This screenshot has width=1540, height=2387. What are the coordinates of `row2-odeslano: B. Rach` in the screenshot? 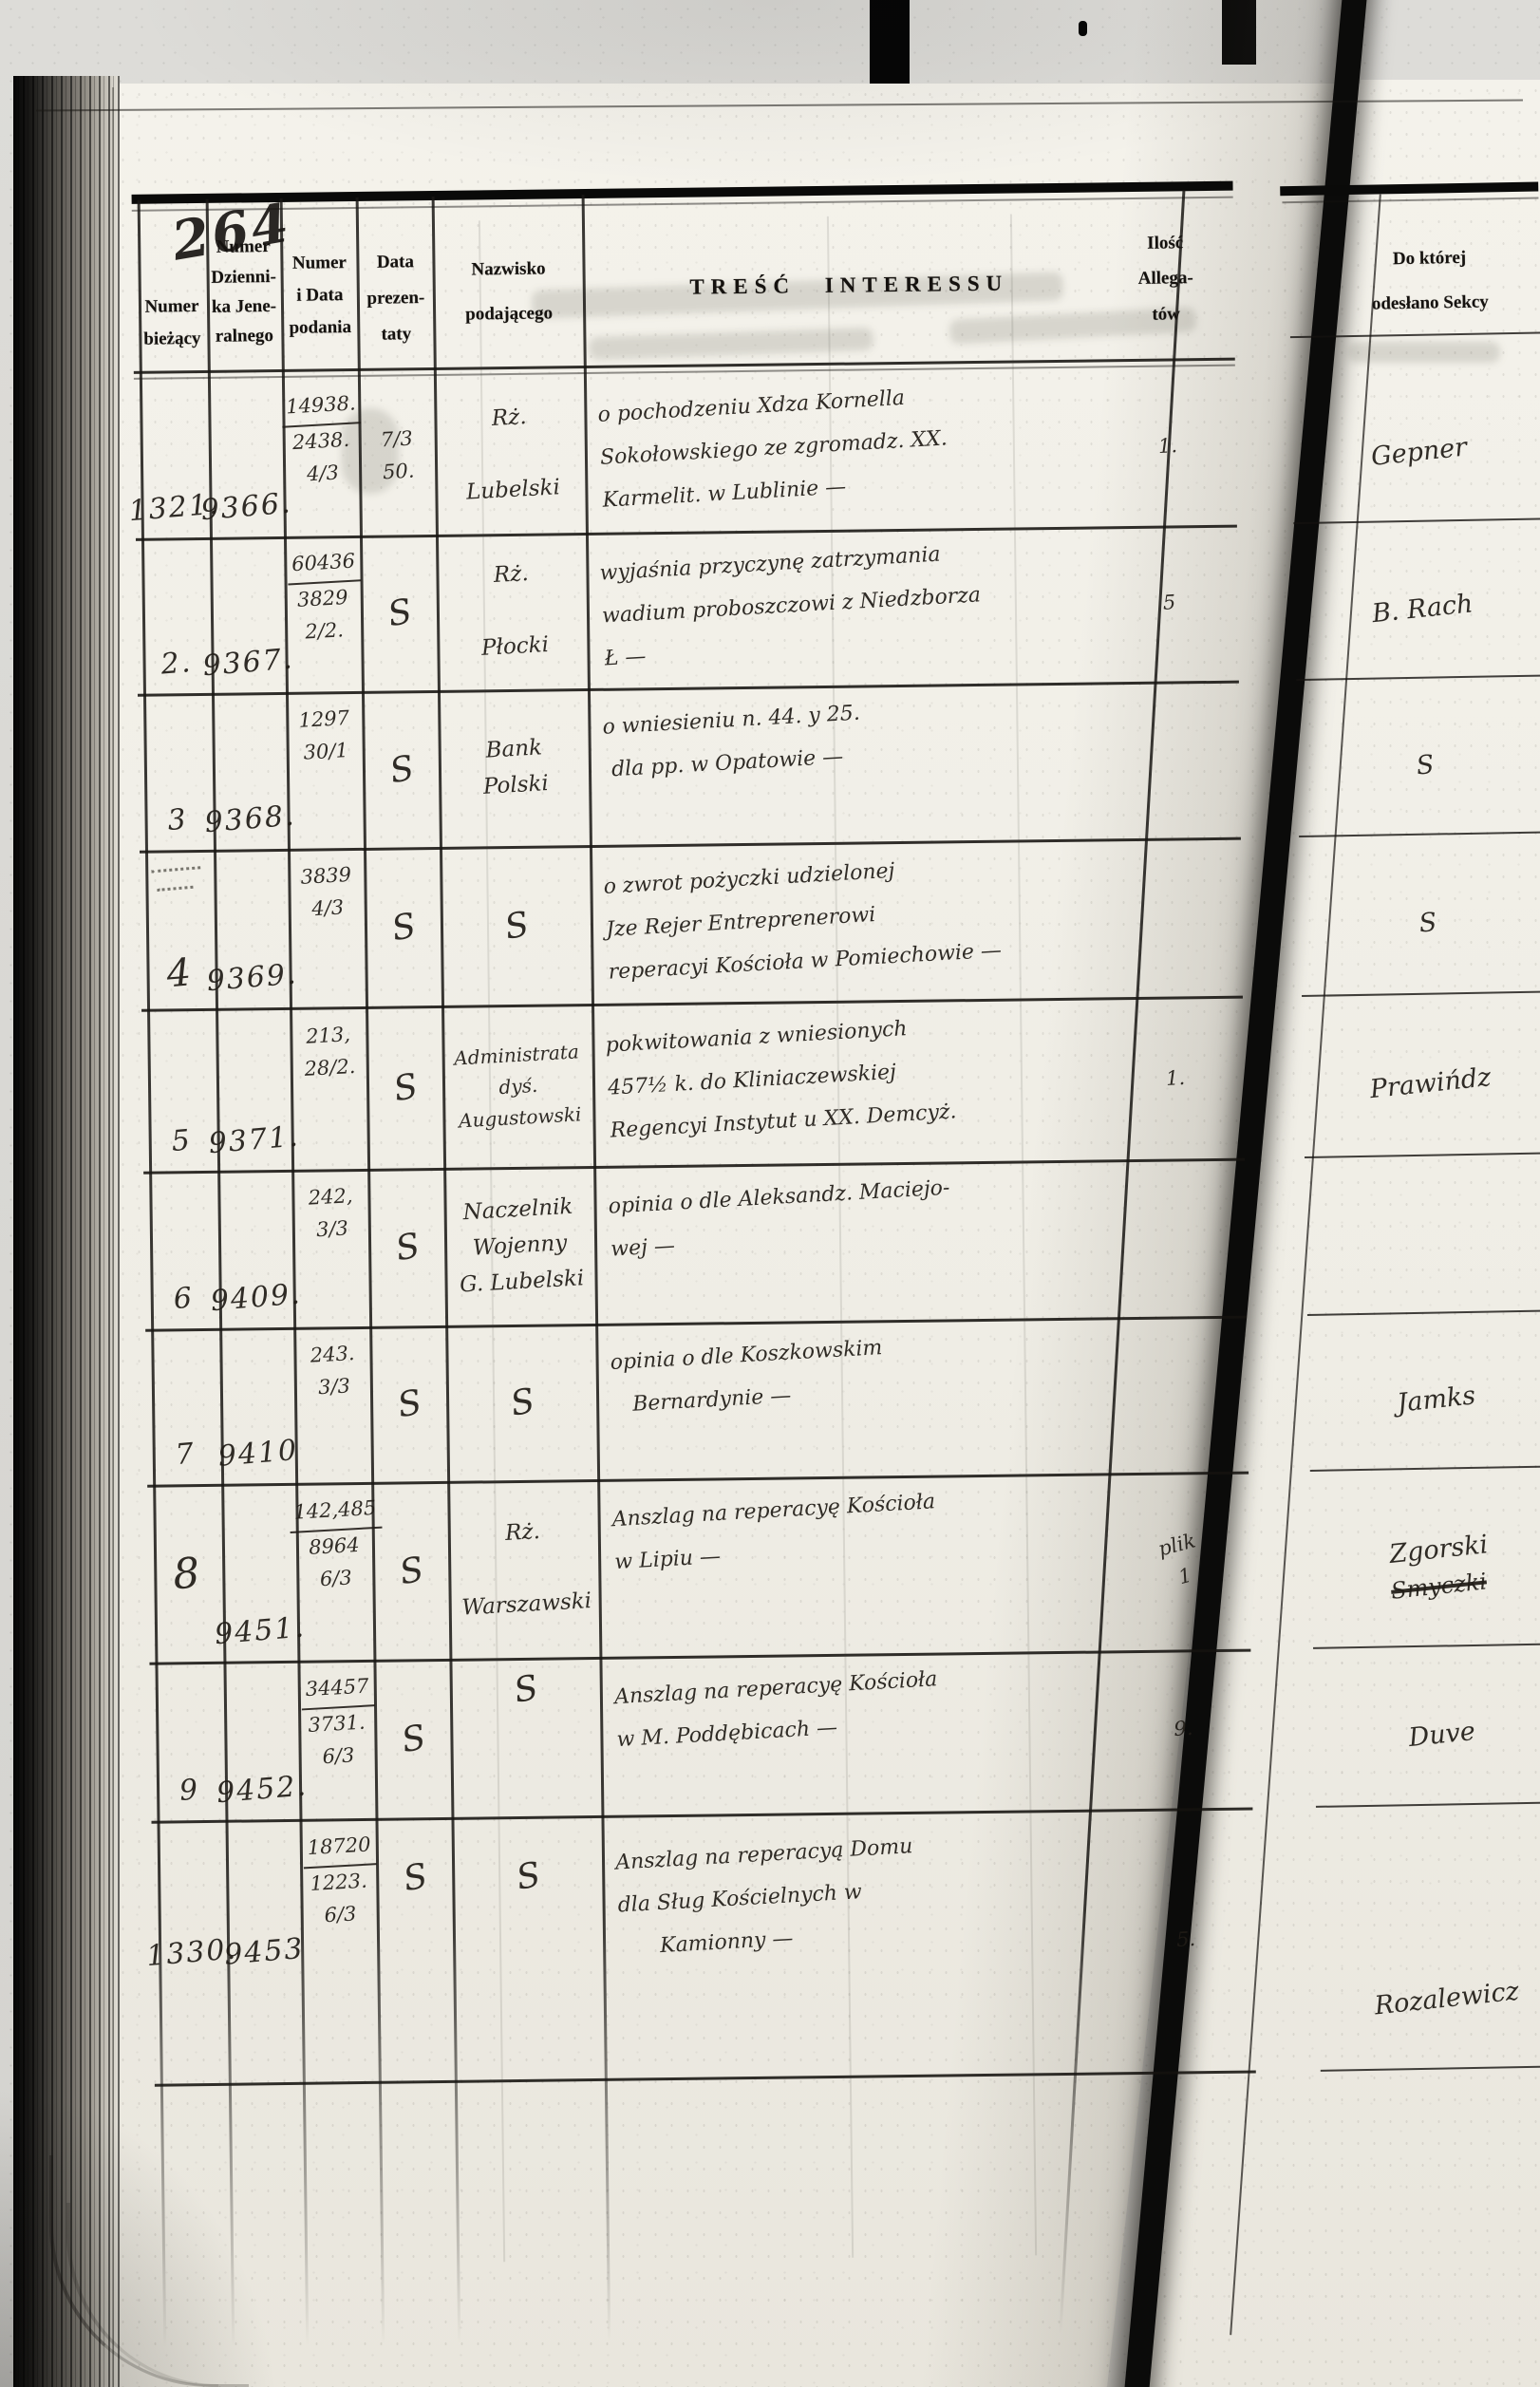 It's located at (1422, 609).